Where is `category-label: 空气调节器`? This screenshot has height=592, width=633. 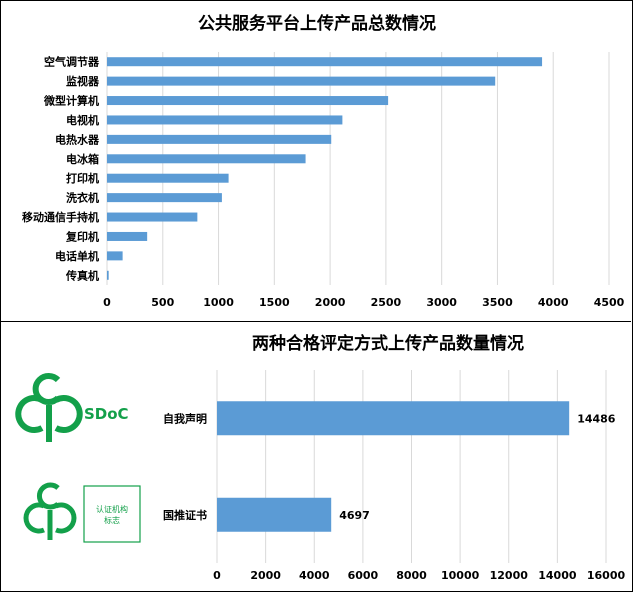 category-label: 空气调节器 is located at coordinates (72, 62).